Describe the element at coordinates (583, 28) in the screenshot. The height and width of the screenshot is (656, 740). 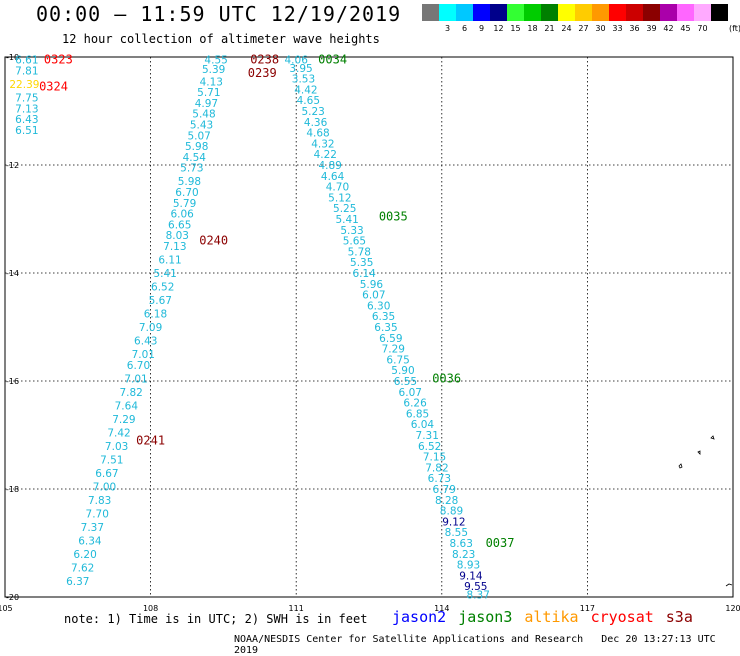
I see `color-scale-label: 27` at that location.